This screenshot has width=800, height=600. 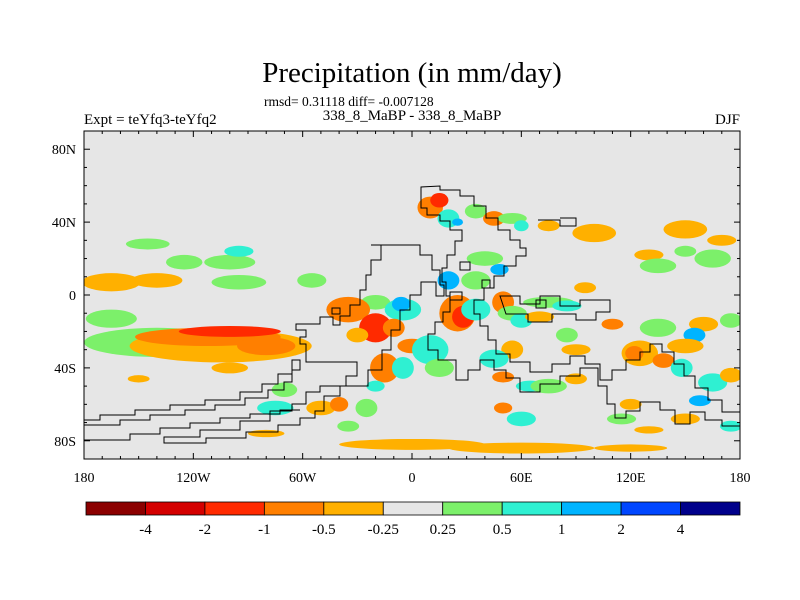 I want to click on coastline-antarctic-inner, so click(x=192, y=425).